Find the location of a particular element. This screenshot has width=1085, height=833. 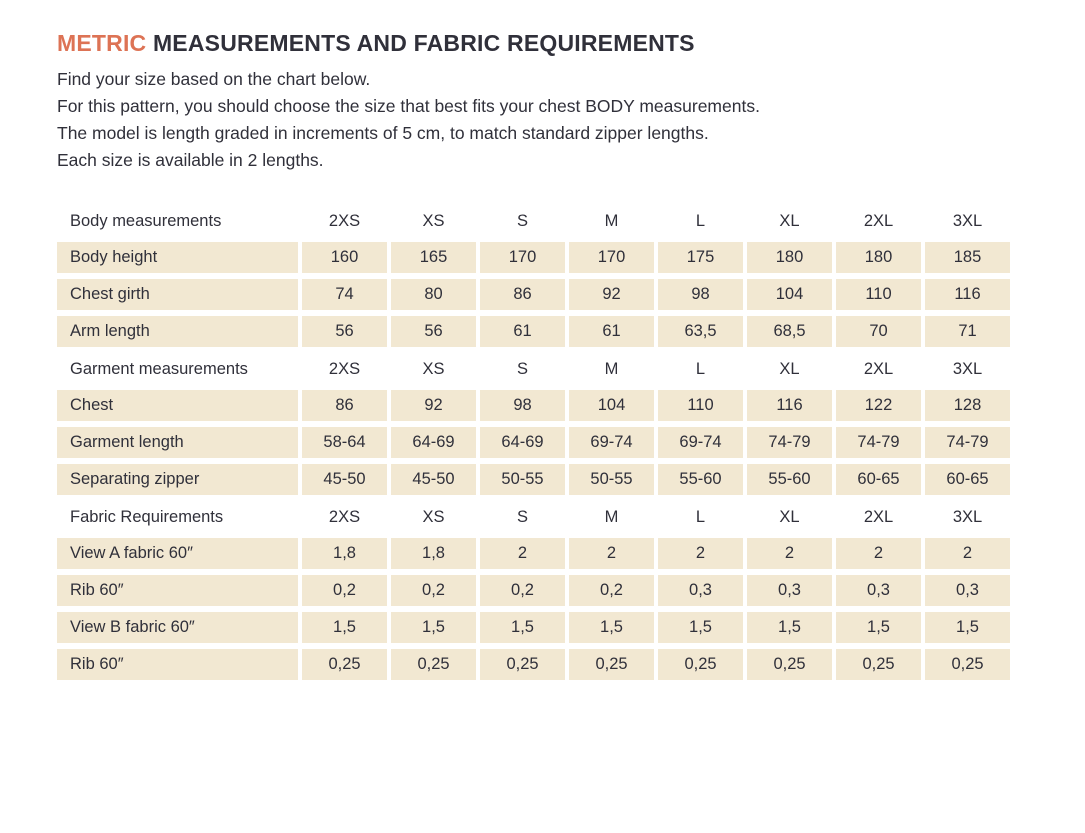

section-header-label: Fabric Requirements is located at coordinates (147, 516).